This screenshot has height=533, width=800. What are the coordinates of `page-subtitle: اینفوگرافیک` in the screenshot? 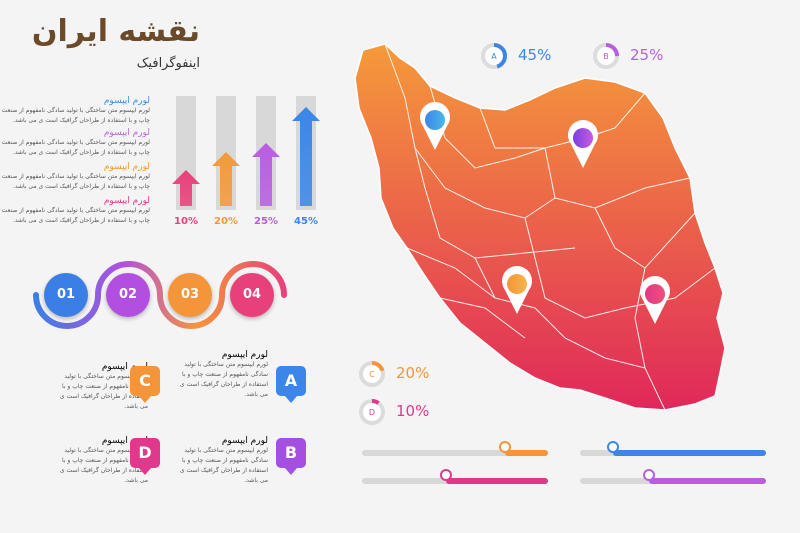 It's located at (168, 63).